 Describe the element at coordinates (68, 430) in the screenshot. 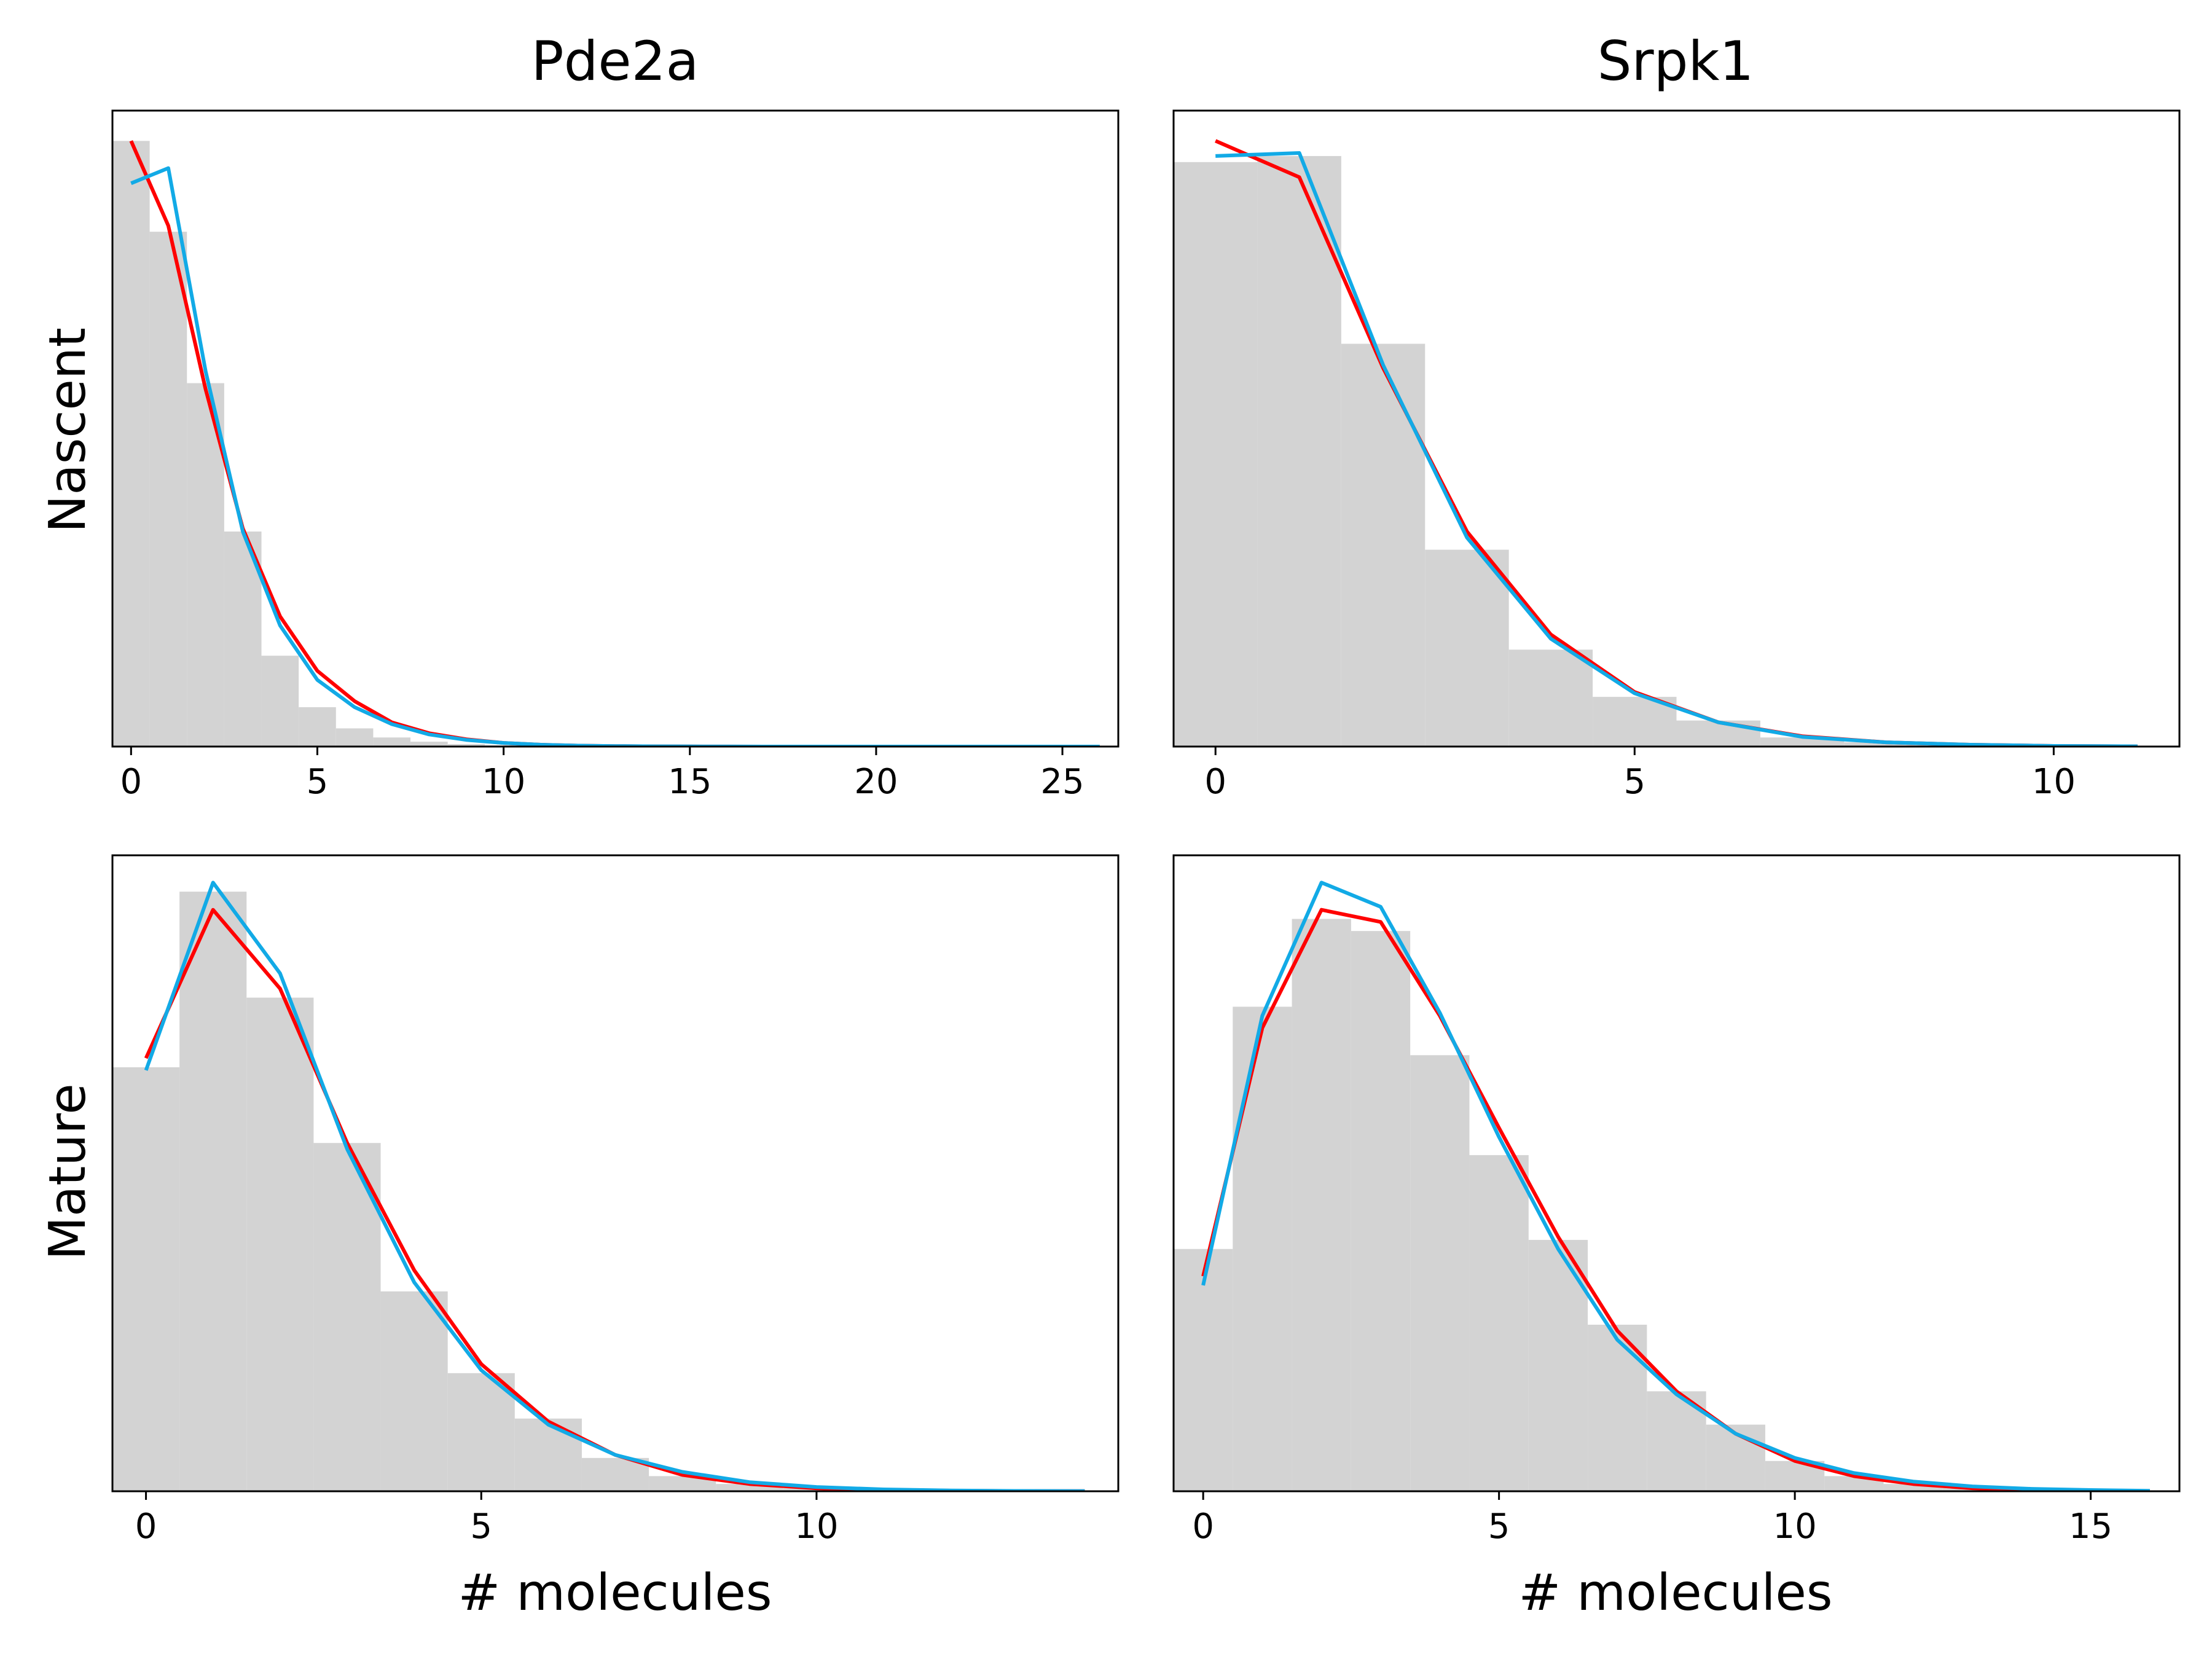

I see `row-label-nascent: Nascent` at that location.